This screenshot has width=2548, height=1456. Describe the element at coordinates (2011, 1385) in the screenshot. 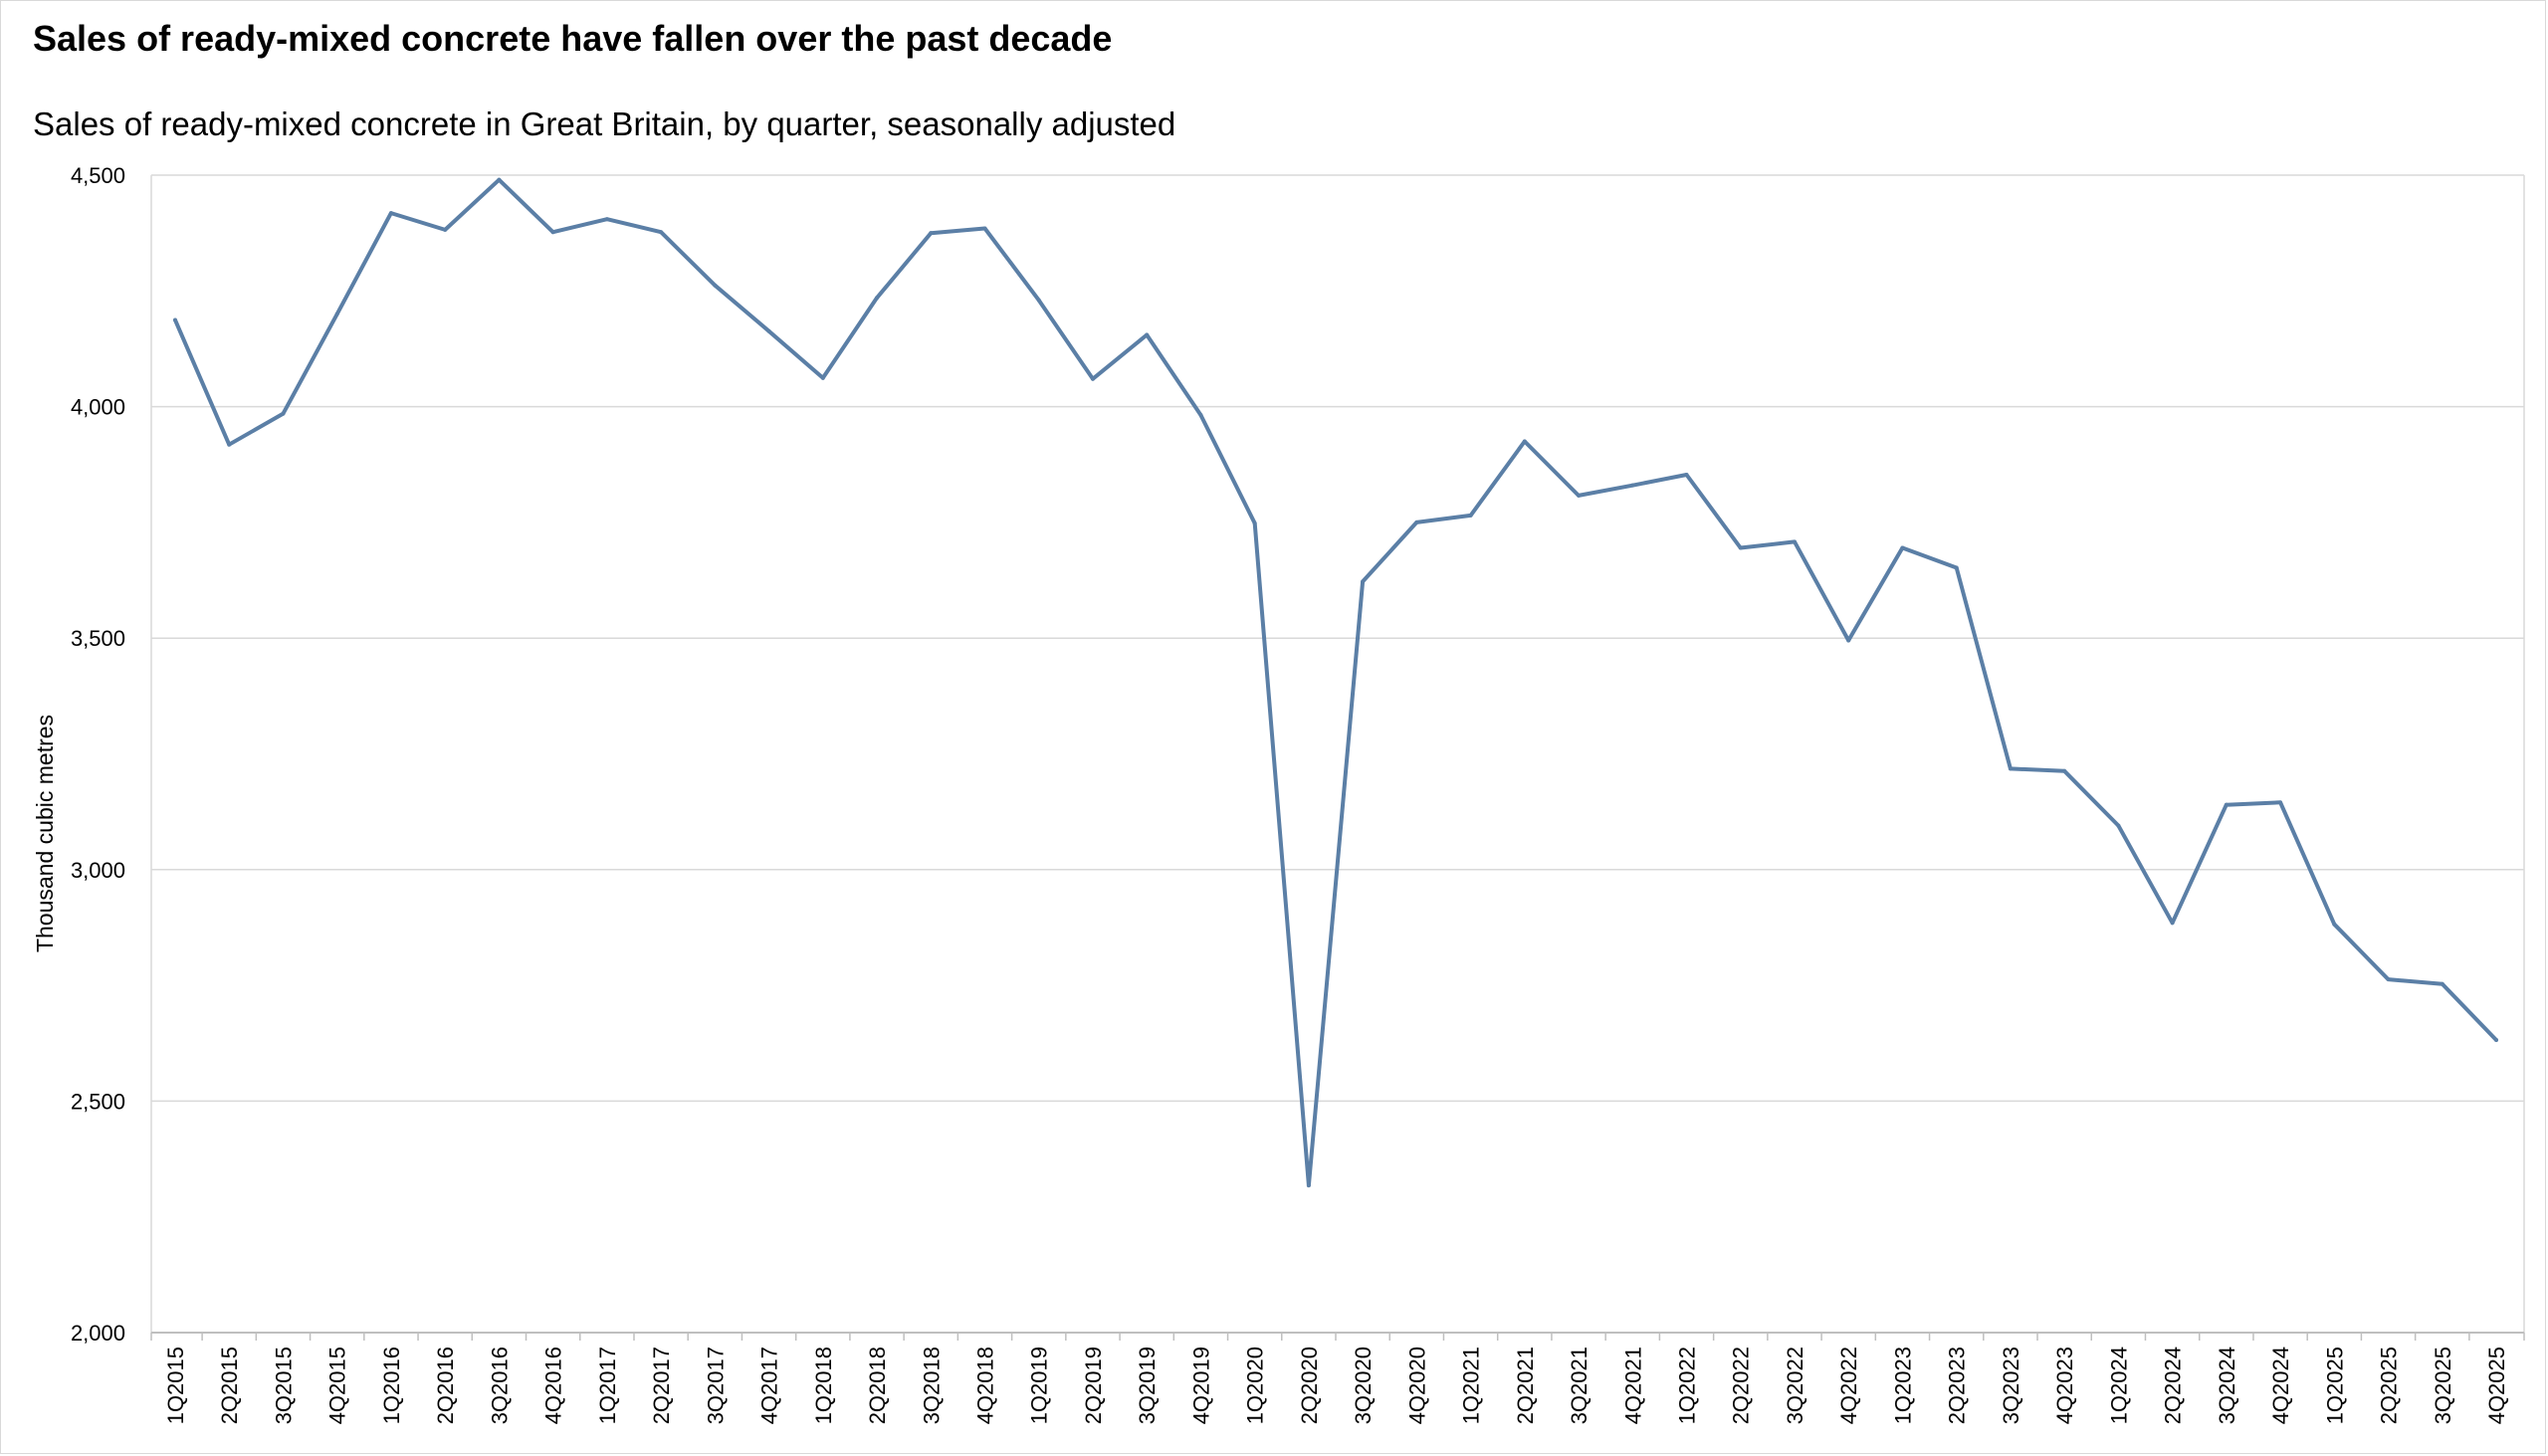

I see `x-tick-label: 3Q2023` at that location.